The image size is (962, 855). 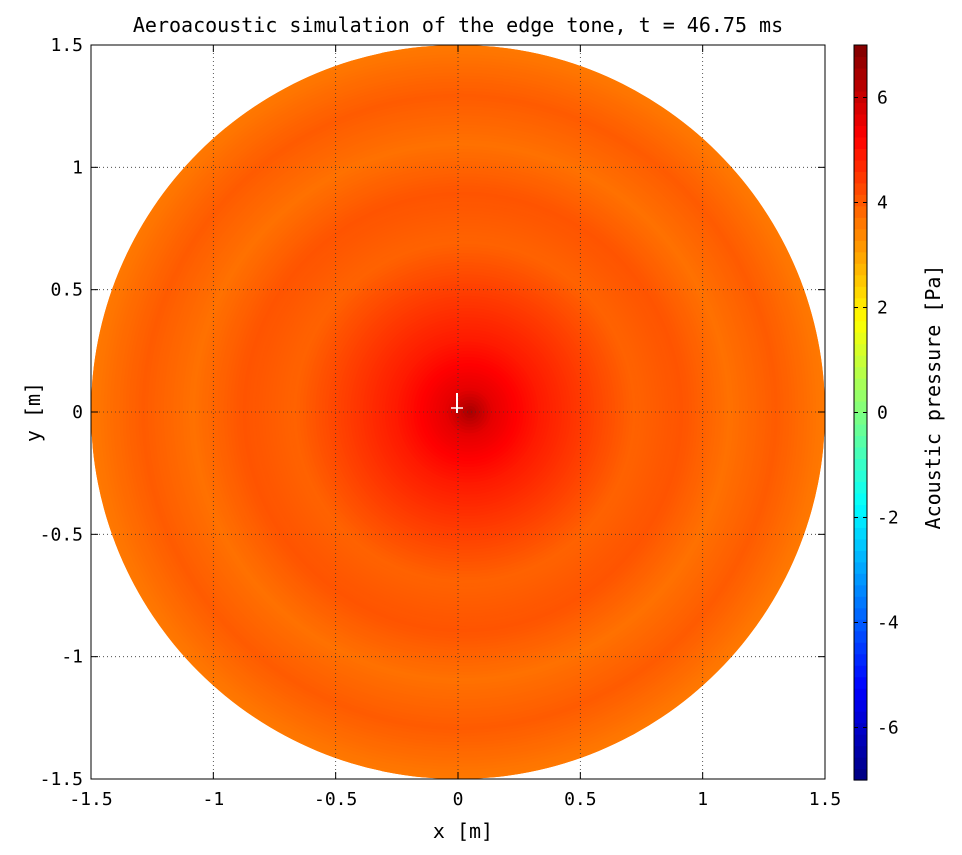 I want to click on colorbar-tick-label: -6, so click(x=888, y=728).